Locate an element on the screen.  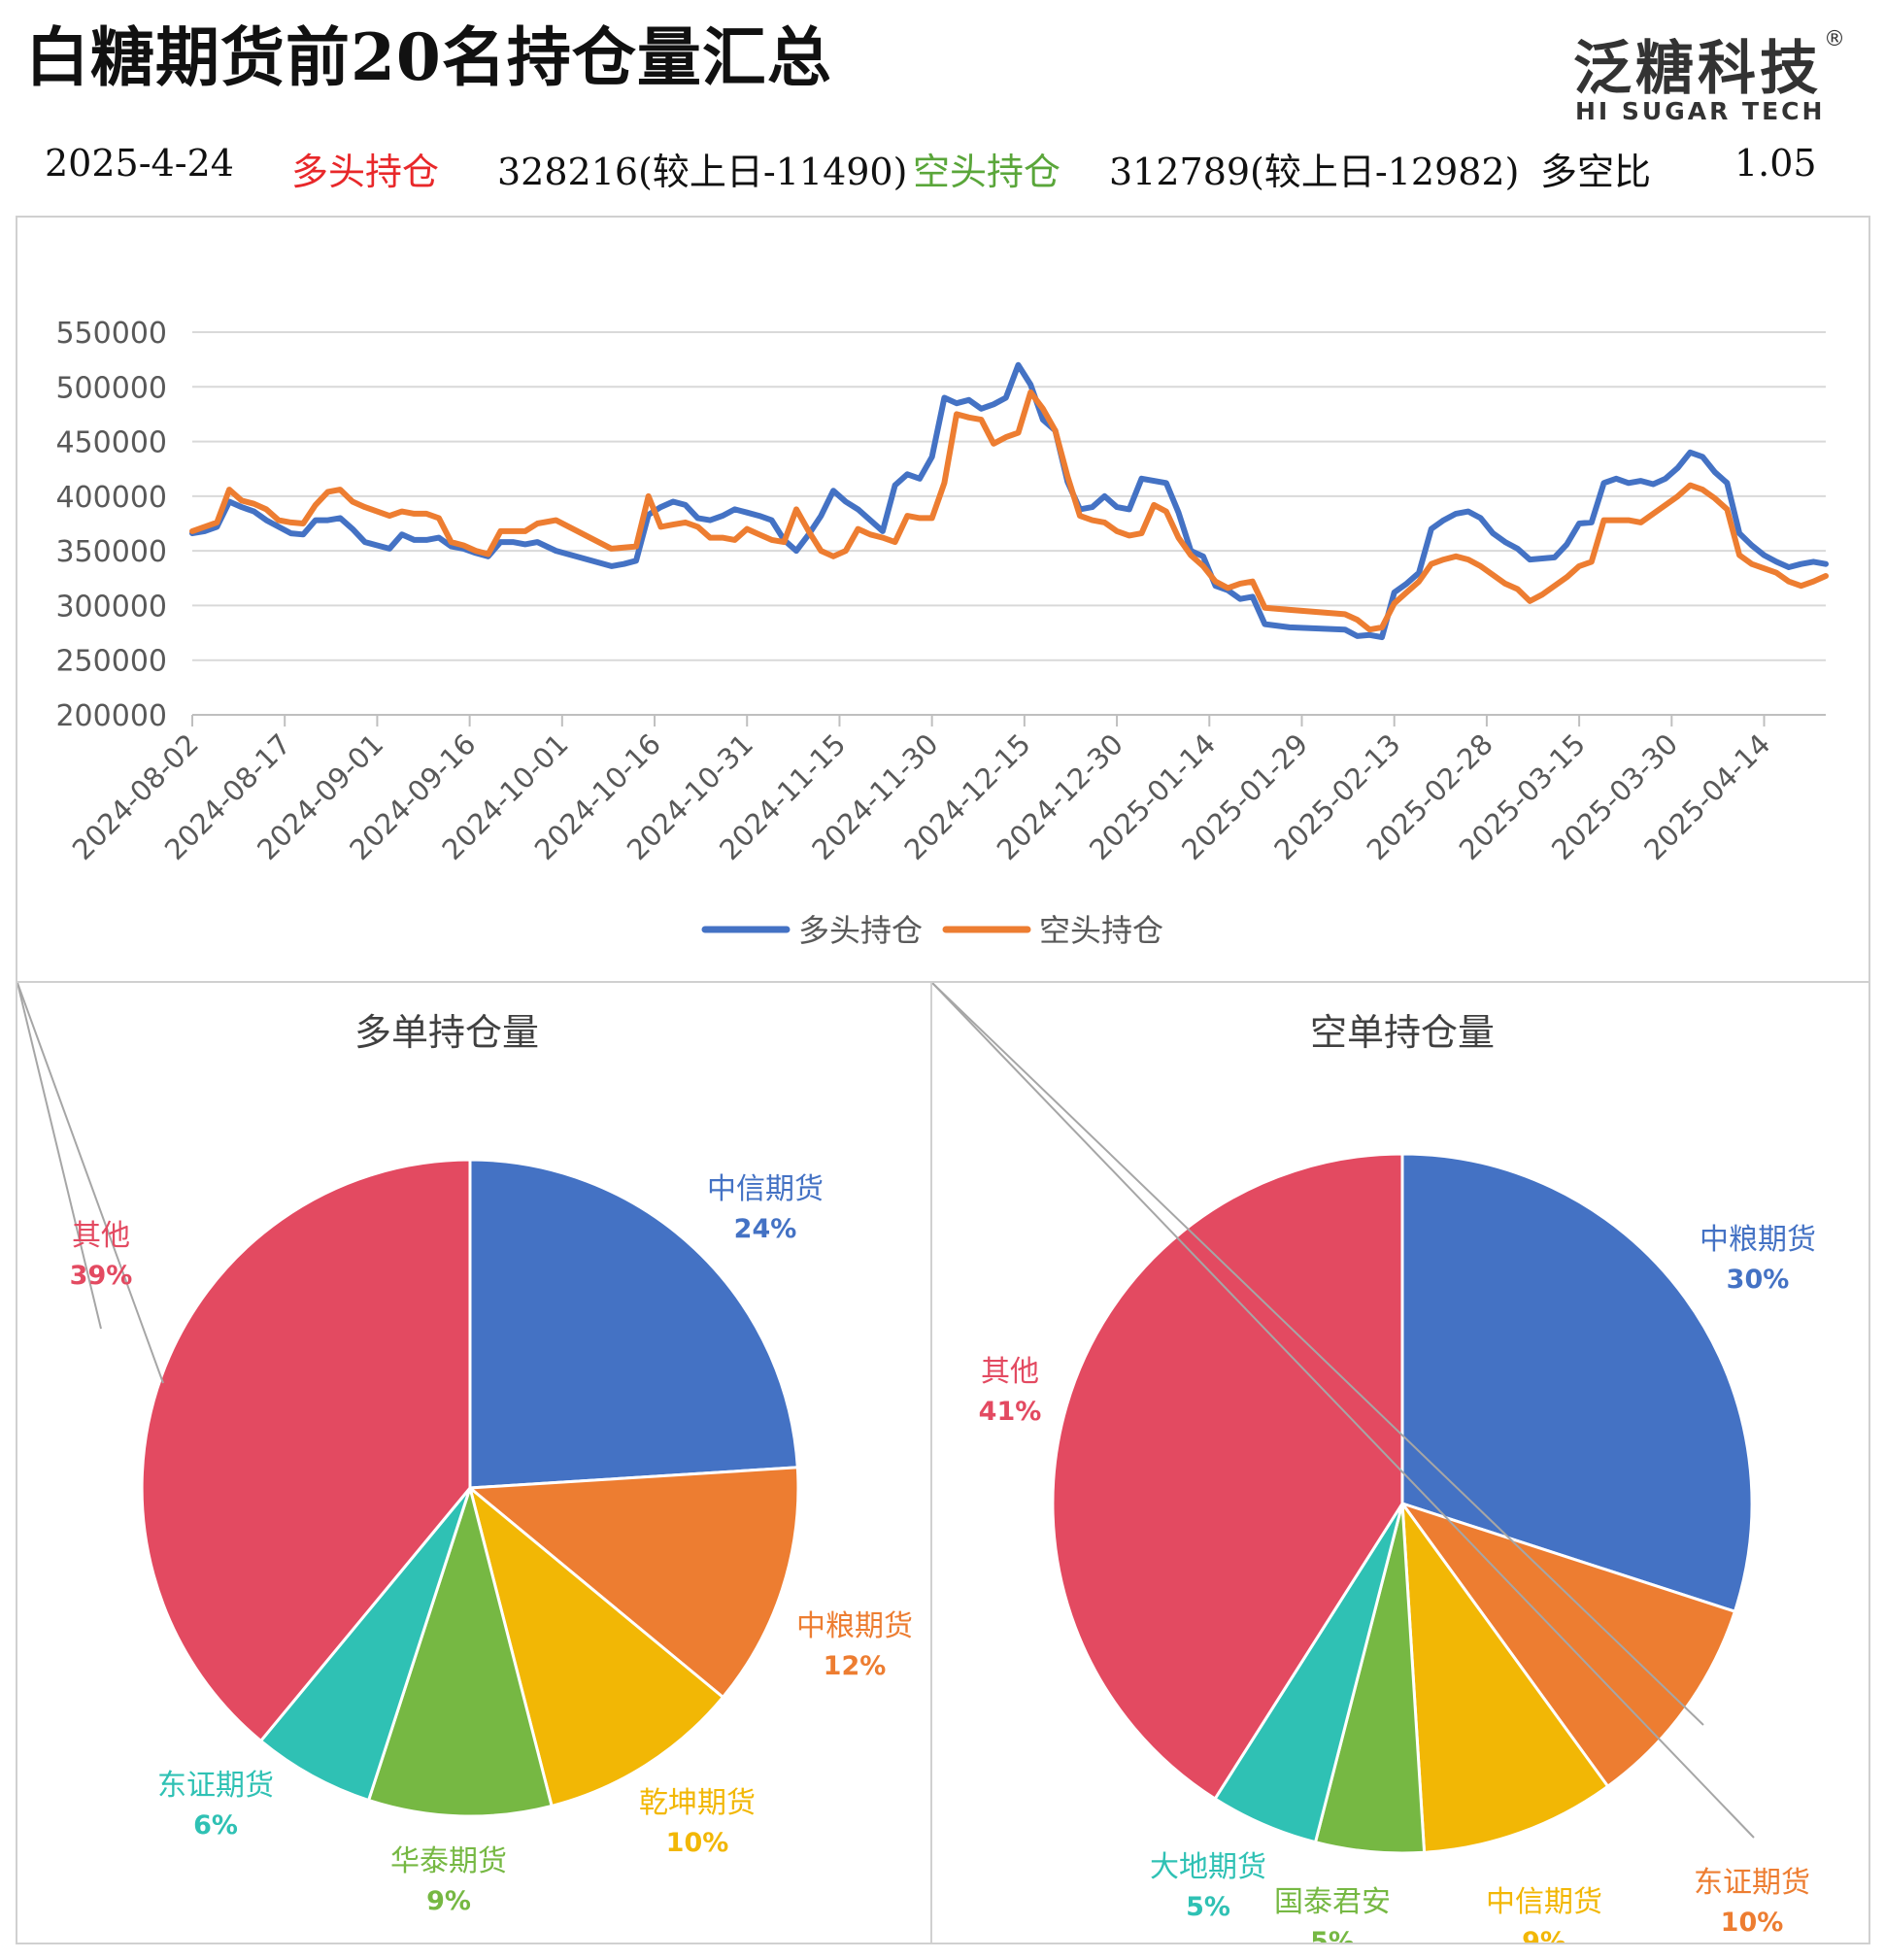
slice-percent-label: 12% is located at coordinates (855, 1666).